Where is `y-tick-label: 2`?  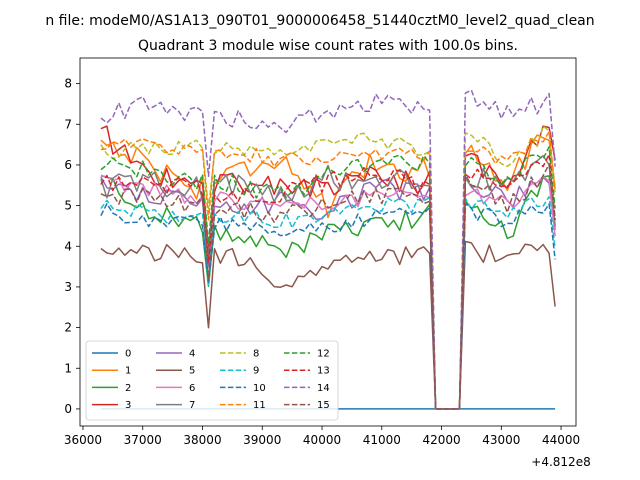
y-tick-label: 2 is located at coordinates (68, 328).